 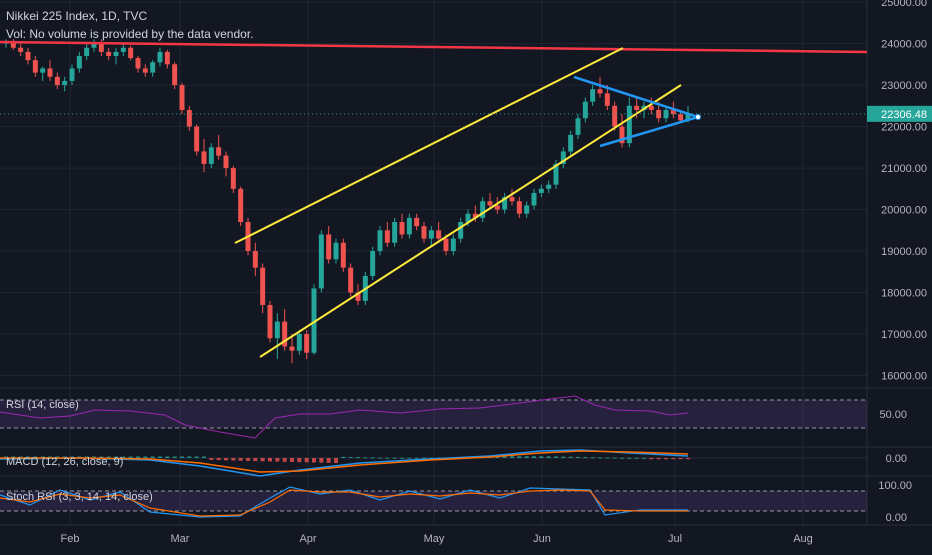 I want to click on price-tick-label: 25000.00, so click(x=904, y=4).